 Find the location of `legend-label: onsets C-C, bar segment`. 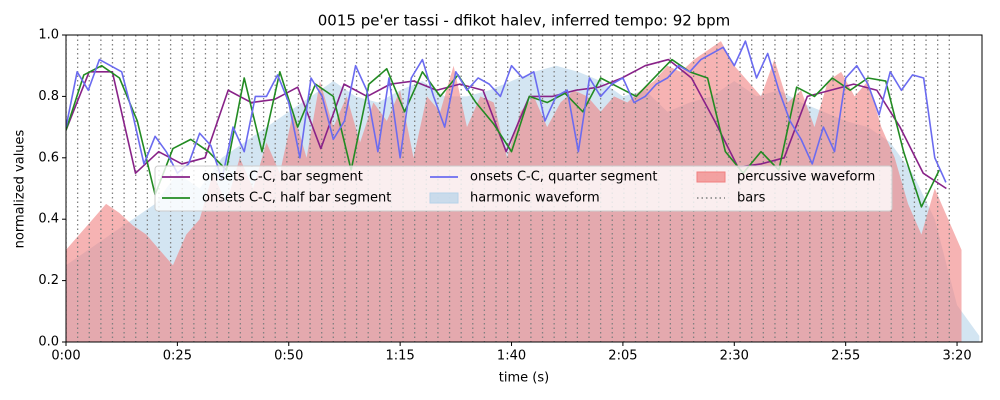

legend-label: onsets C-C, bar segment is located at coordinates (282, 177).